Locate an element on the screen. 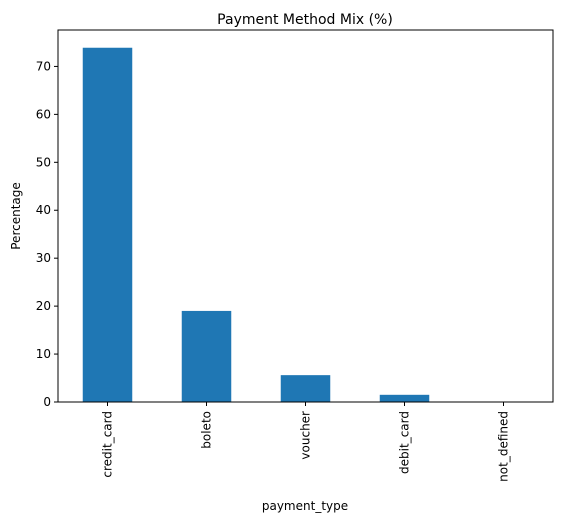 The height and width of the screenshot is (527, 562). y-axis: 0 10 20 30 40 50 60 70 is located at coordinates (47, 234).